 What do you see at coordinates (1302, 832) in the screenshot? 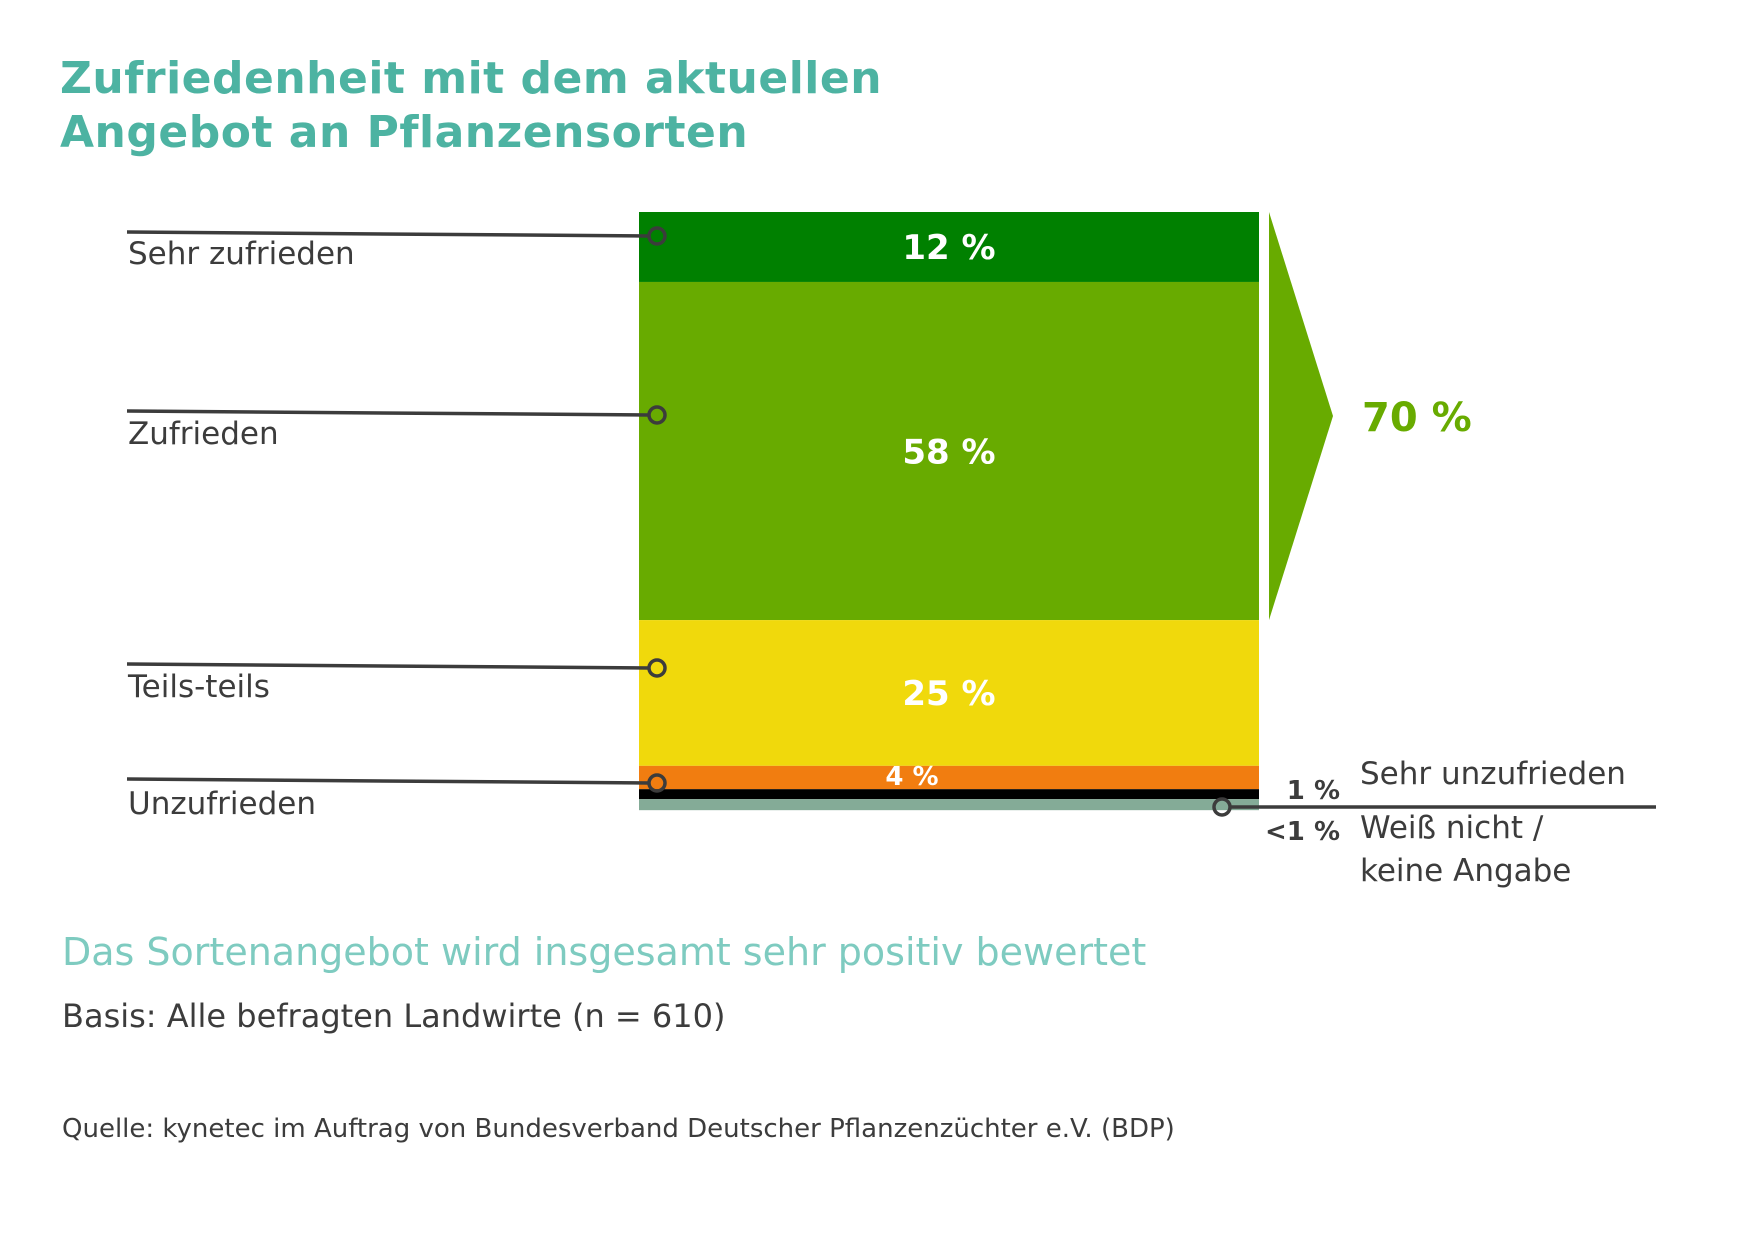
I see `percent-label-dont-know: <1 %` at bounding box center [1302, 832].